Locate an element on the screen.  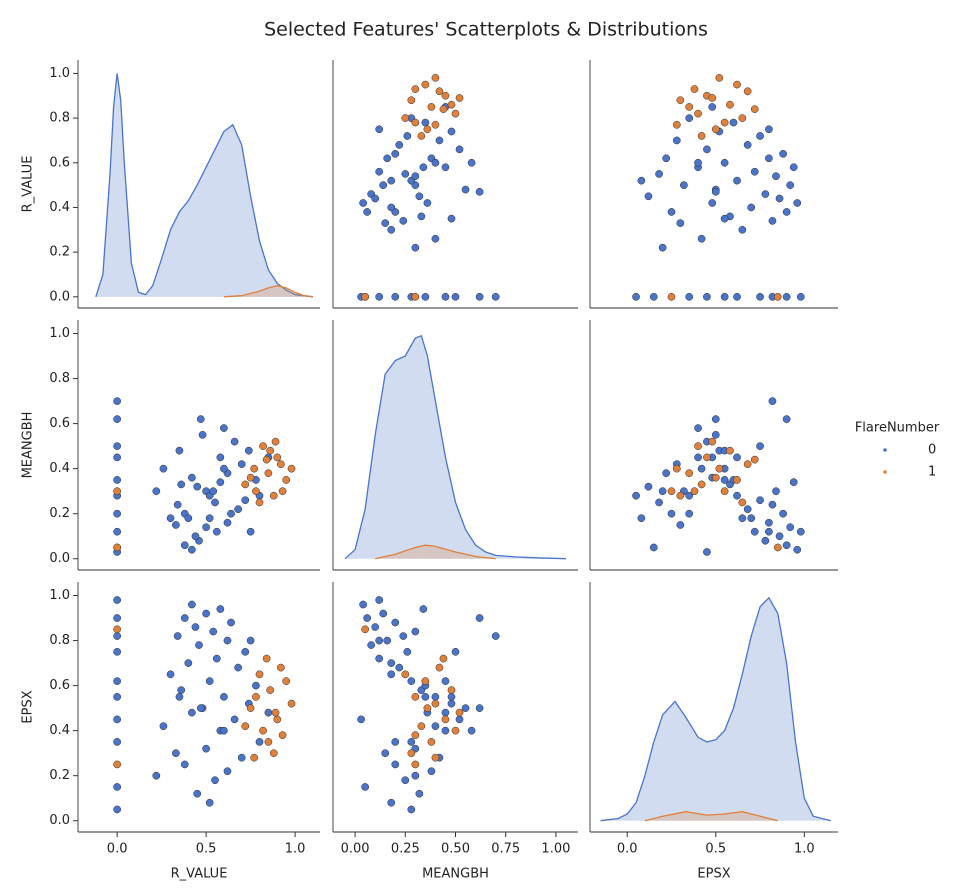
x-tick-label: 1.0 is located at coordinates (295, 849).